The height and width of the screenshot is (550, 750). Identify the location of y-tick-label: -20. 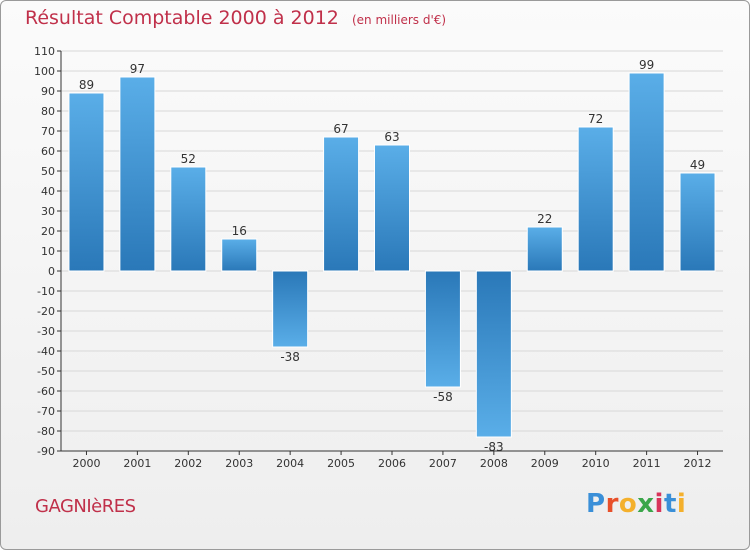
(46, 311).